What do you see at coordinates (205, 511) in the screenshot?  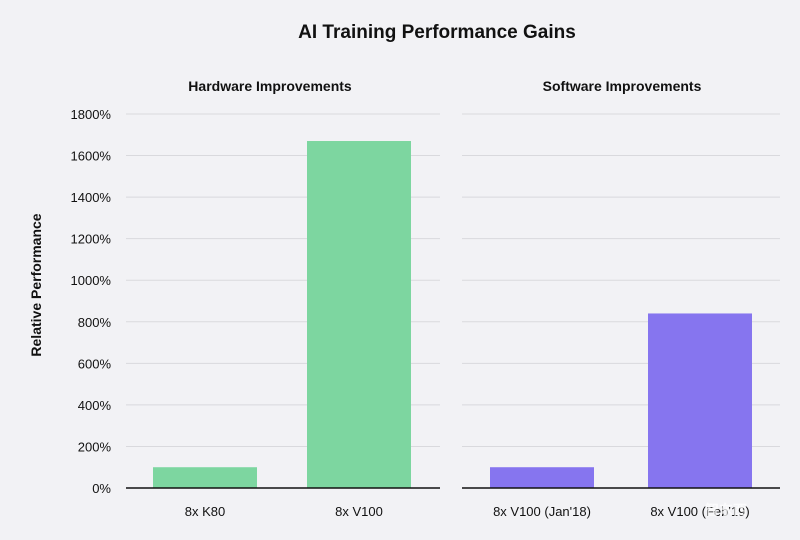 I see `x-tick-label: 8x K80` at bounding box center [205, 511].